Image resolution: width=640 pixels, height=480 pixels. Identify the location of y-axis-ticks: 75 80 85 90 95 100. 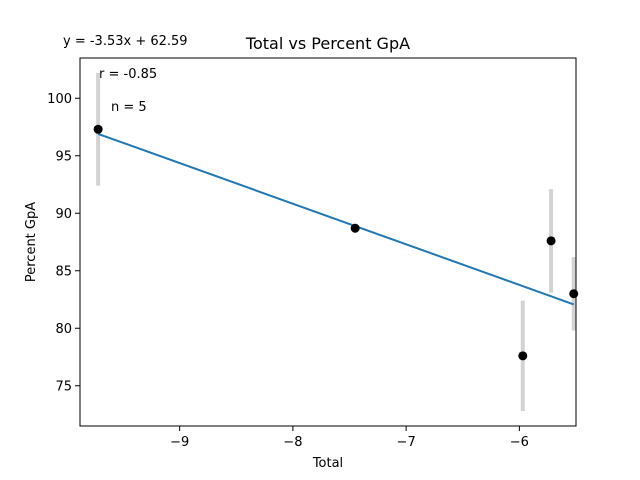
(63, 243).